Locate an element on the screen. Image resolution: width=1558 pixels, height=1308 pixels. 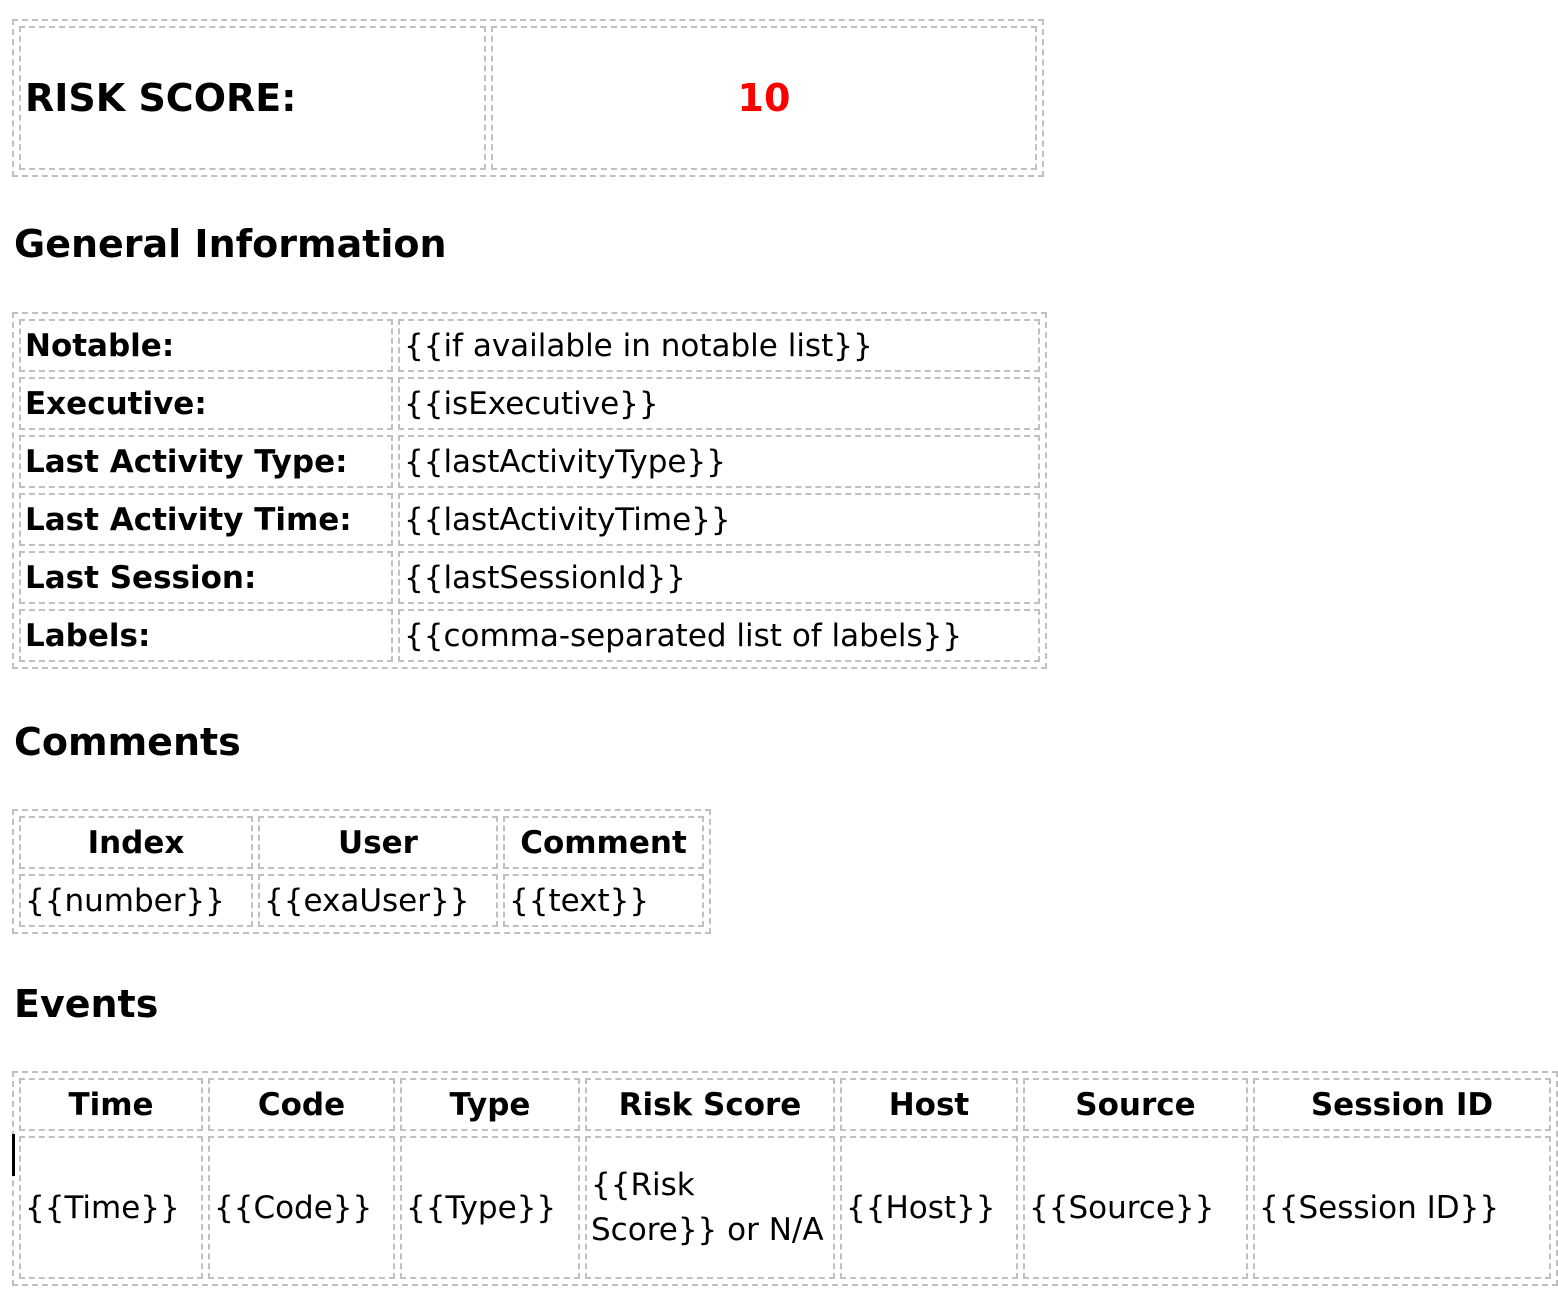
column-header: Time is located at coordinates (111, 1104).